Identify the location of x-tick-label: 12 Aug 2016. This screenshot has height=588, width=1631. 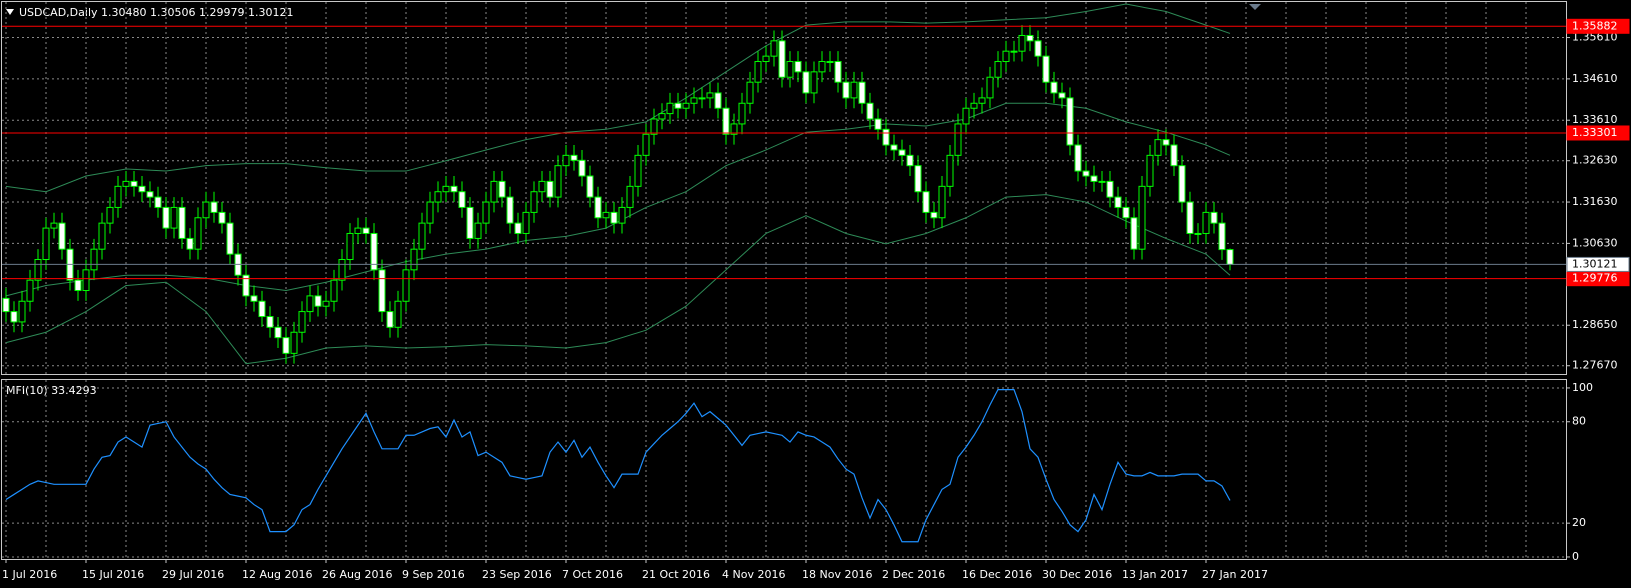
(277, 574).